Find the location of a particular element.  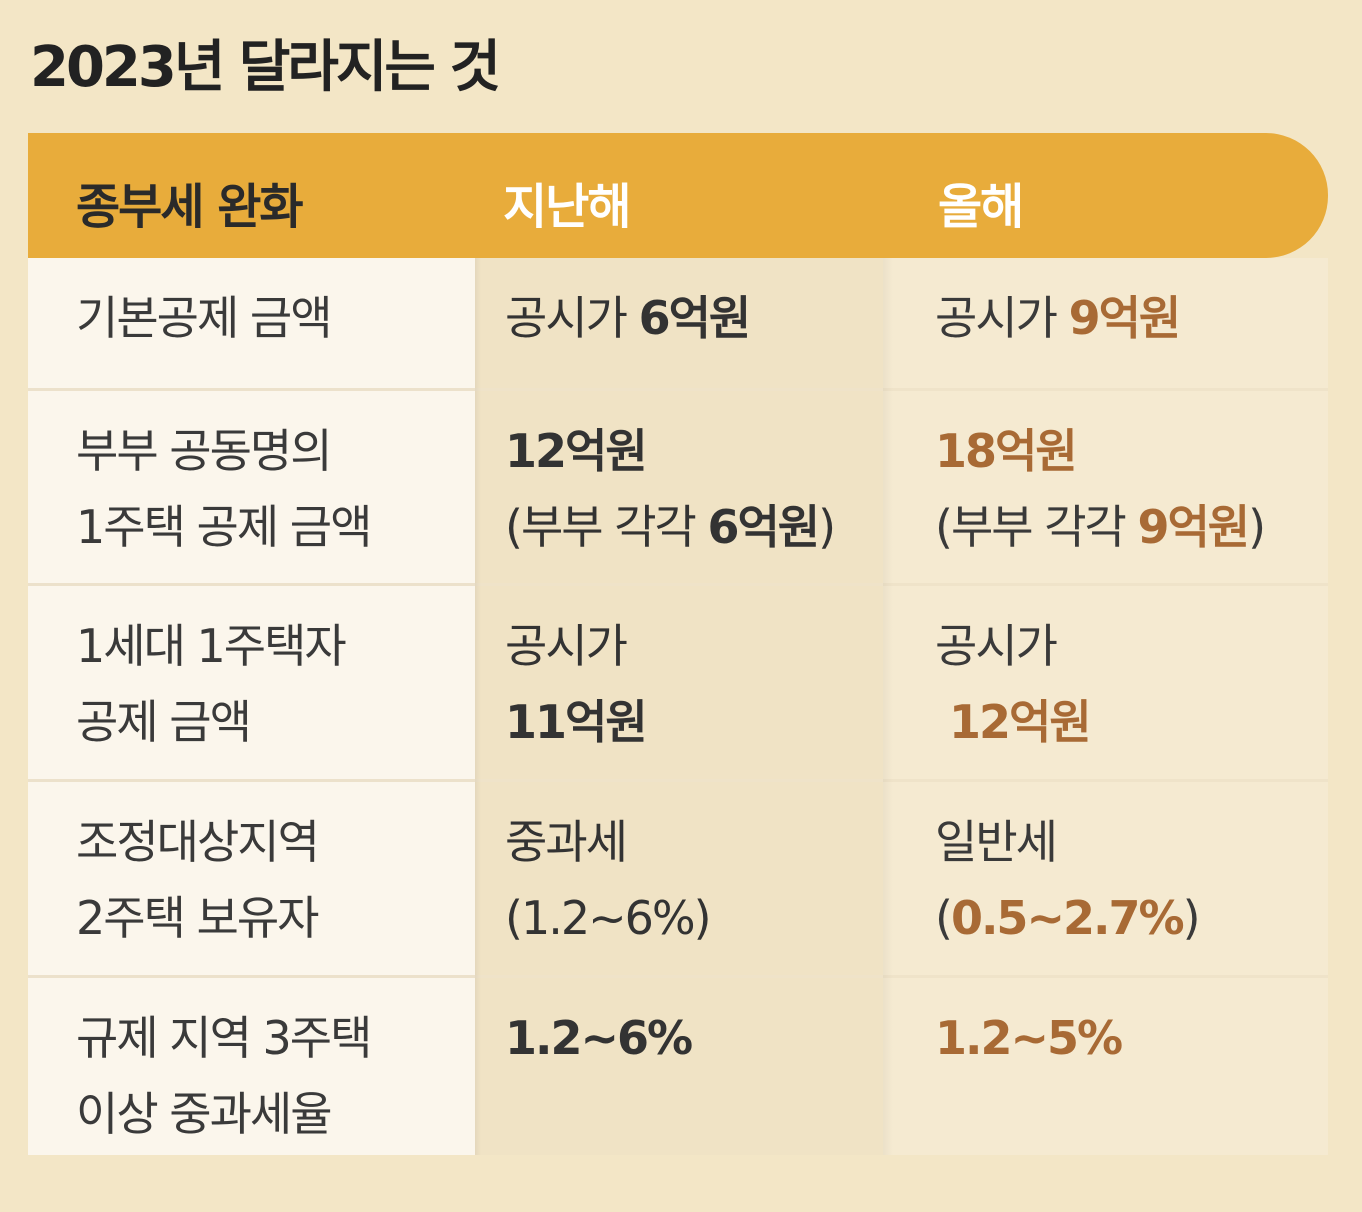

value-line: 공시가 6억원 is located at coordinates (694, 318).